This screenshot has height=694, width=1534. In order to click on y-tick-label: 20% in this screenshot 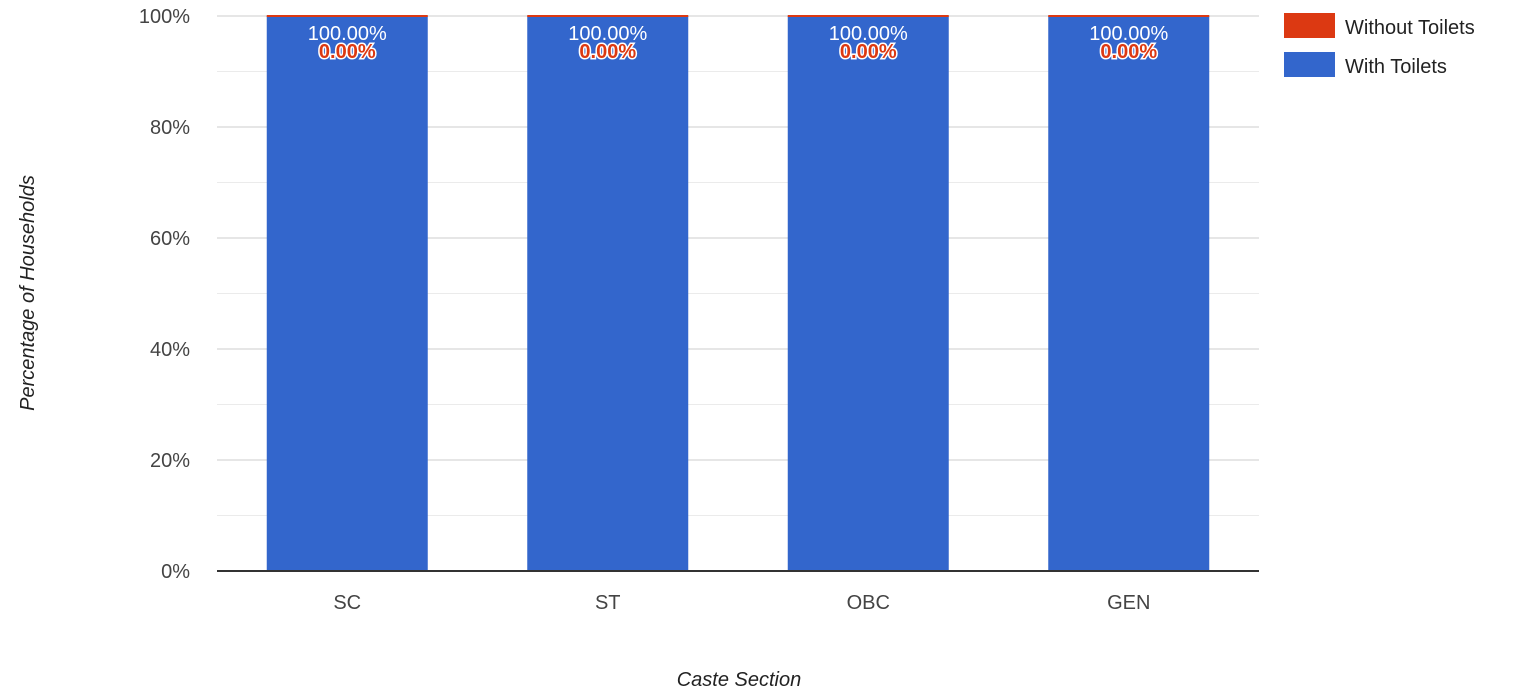, I will do `click(170, 461)`.